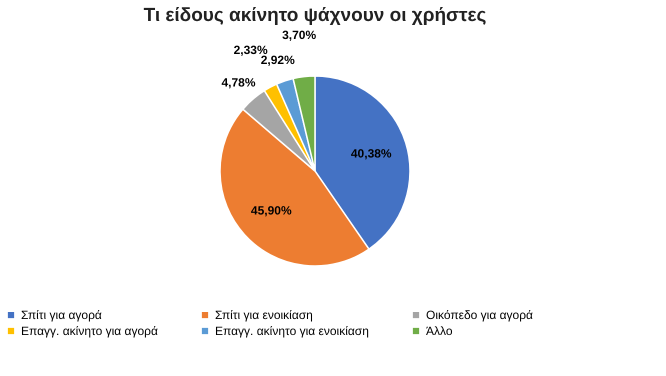  I want to click on legend-label: Επαγγ. ακίνητο για αγορά, so click(89, 331).